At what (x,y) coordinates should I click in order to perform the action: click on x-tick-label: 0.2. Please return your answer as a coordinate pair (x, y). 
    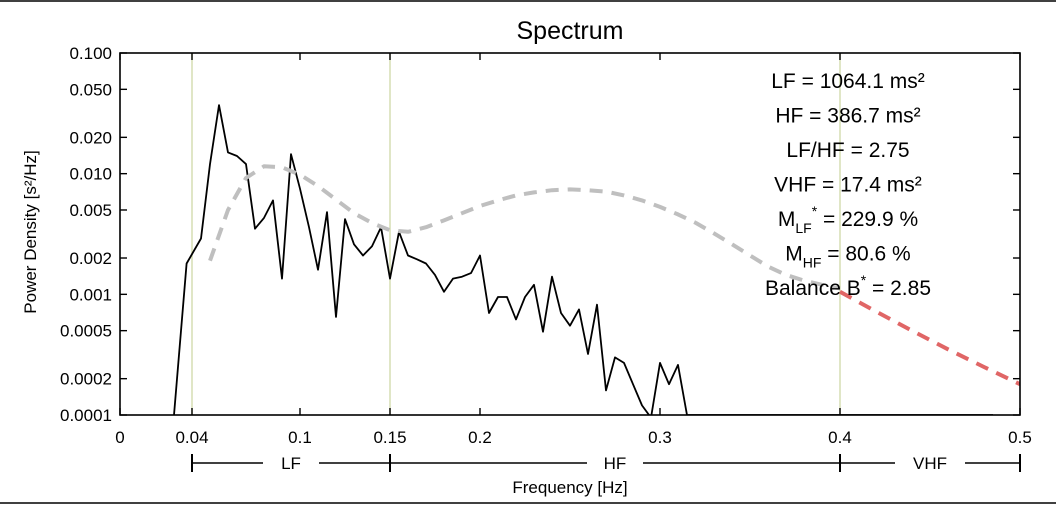
    Looking at the image, I should click on (480, 437).